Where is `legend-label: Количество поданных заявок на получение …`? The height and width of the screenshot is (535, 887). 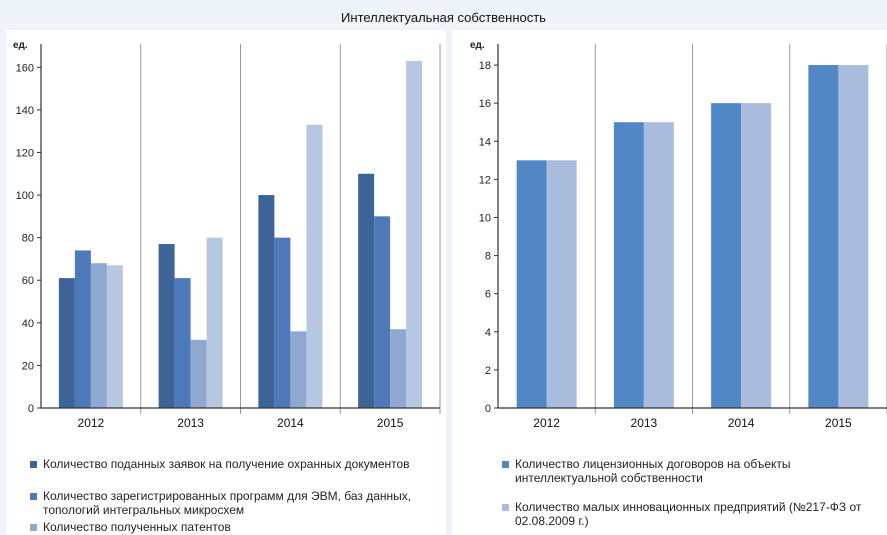
legend-label: Количество поданных заявок на получение … is located at coordinates (226, 464).